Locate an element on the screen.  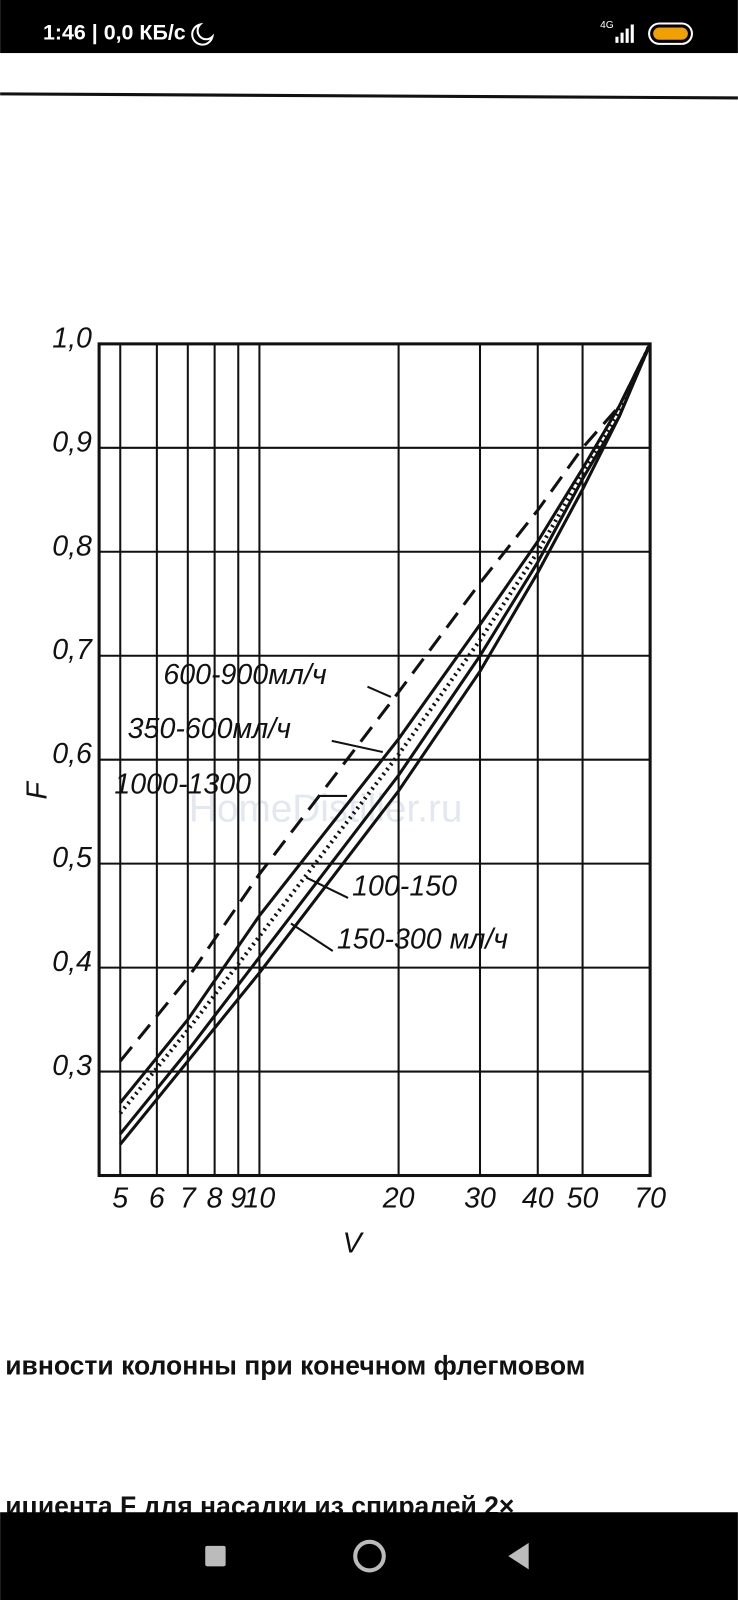
page-rule is located at coordinates (369, 96).